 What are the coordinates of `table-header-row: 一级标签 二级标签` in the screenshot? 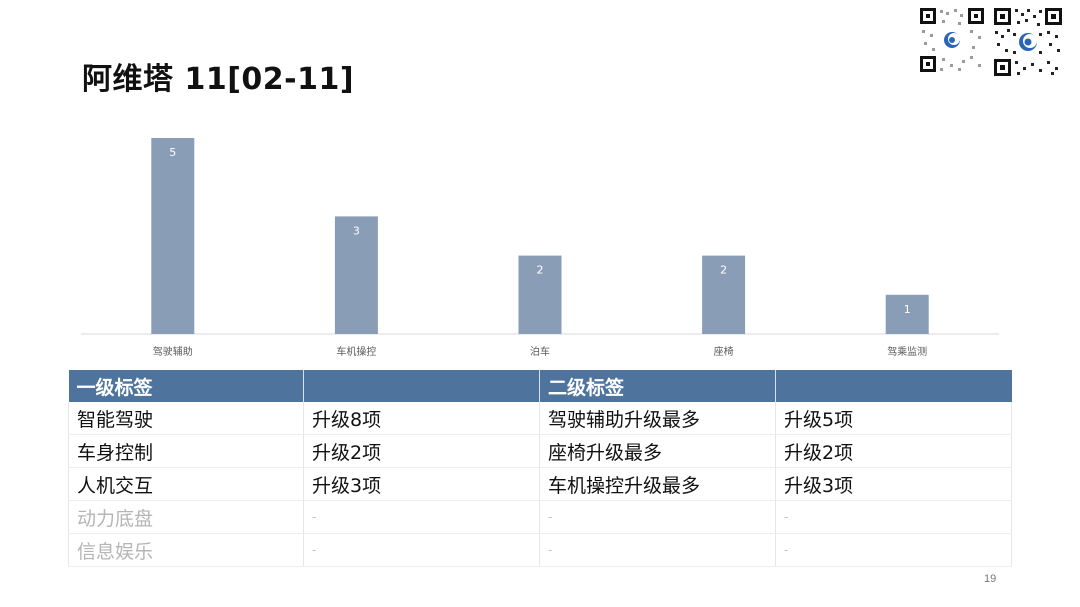 It's located at (540, 386).